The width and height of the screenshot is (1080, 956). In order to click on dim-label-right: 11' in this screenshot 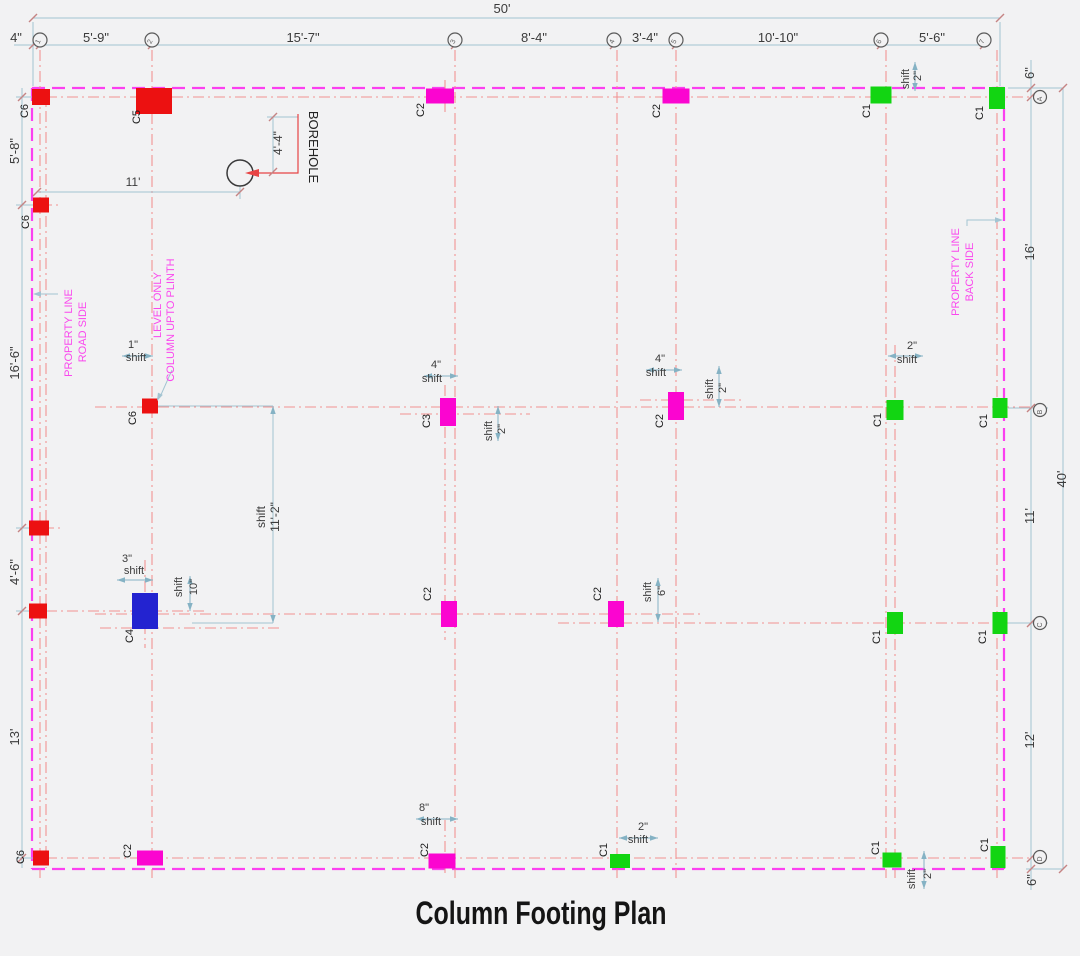, I will do `click(1029, 516)`.